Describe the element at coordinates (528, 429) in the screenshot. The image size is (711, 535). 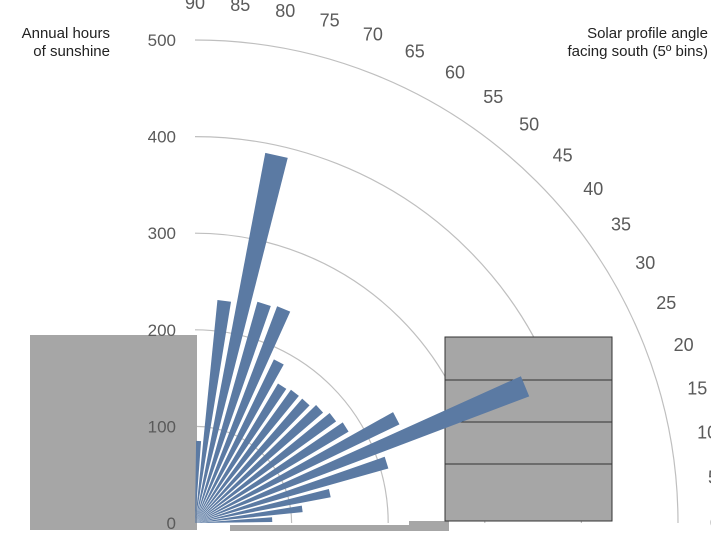
I see `right-building-floors` at that location.